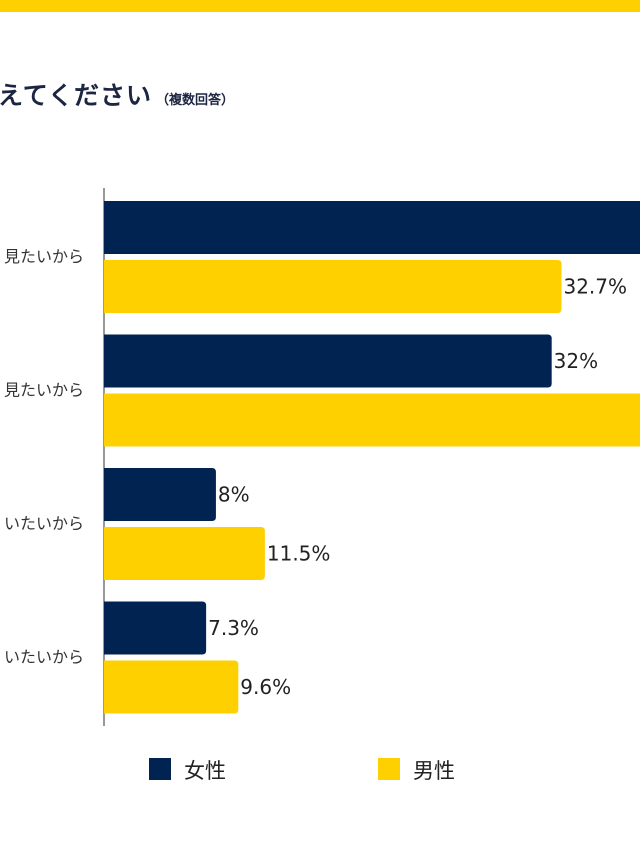  Describe the element at coordinates (234, 495) in the screenshot. I see `data-label: 8%` at that location.